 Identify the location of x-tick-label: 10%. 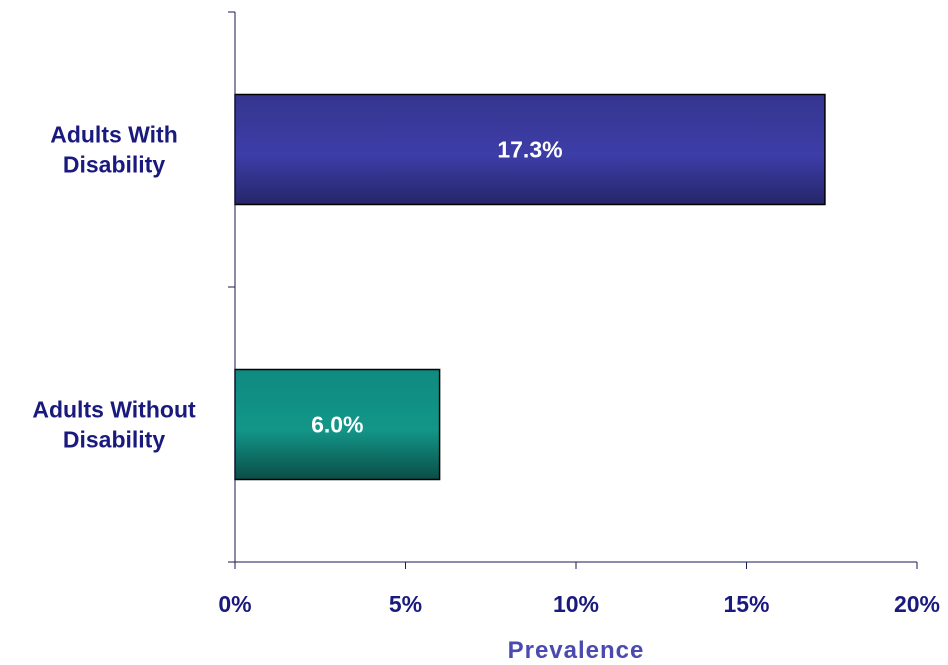
(576, 604).